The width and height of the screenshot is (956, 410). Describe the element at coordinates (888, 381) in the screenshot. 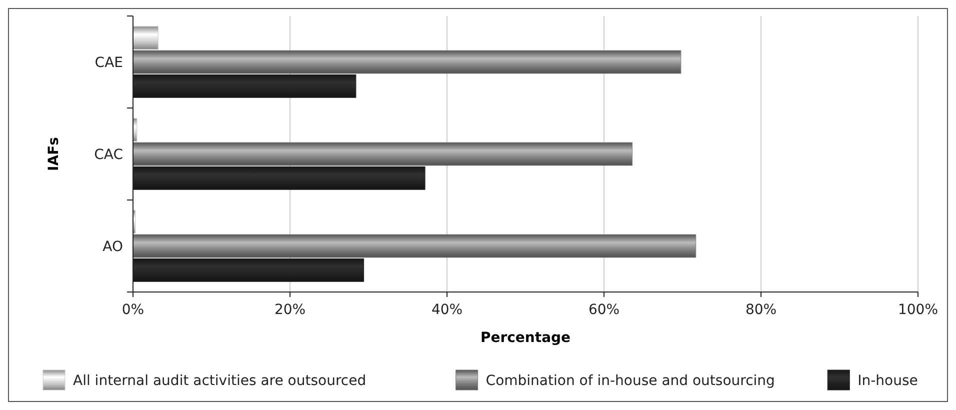

I see `legend-label: In-house` at that location.